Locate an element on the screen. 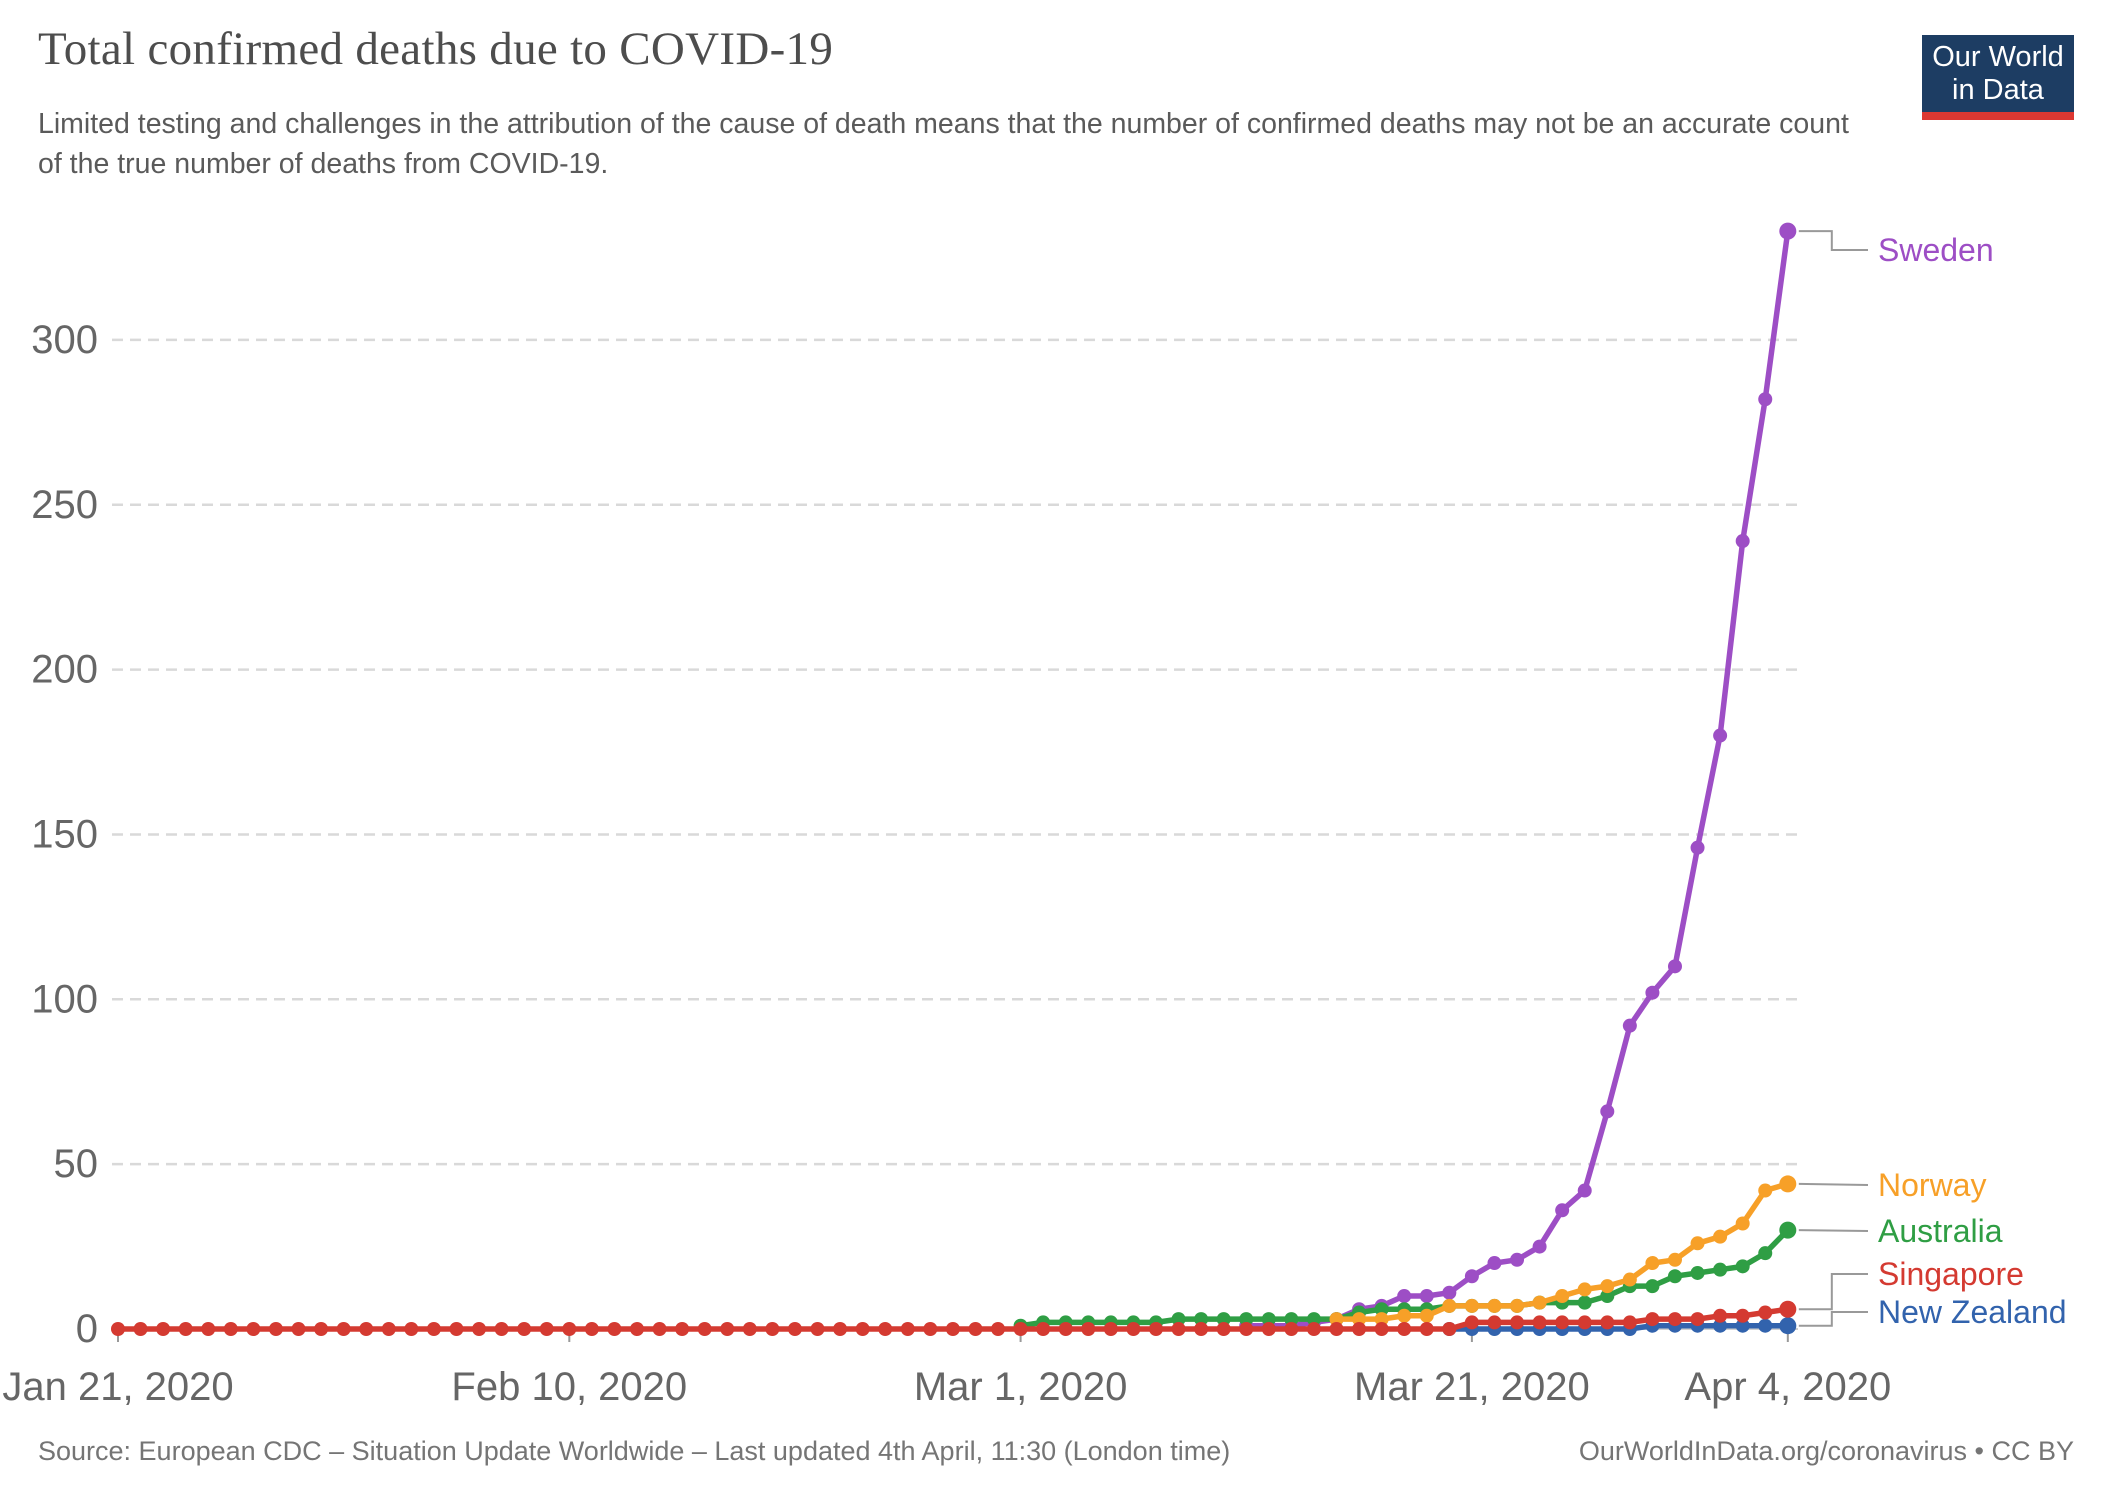  owid-logo-line1: Our World is located at coordinates (1998, 56).